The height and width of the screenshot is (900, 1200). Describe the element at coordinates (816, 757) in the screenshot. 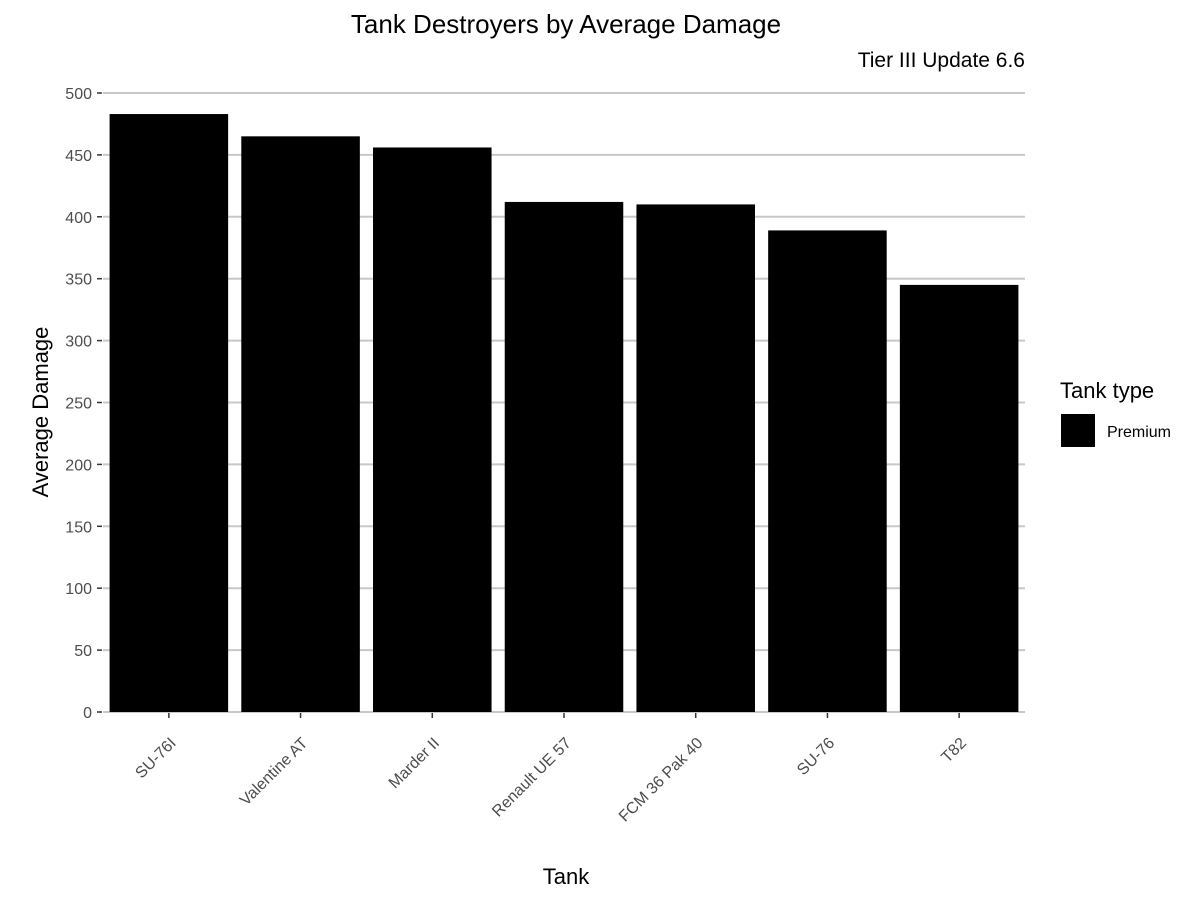

I see `x-tick-label: SU-76` at that location.